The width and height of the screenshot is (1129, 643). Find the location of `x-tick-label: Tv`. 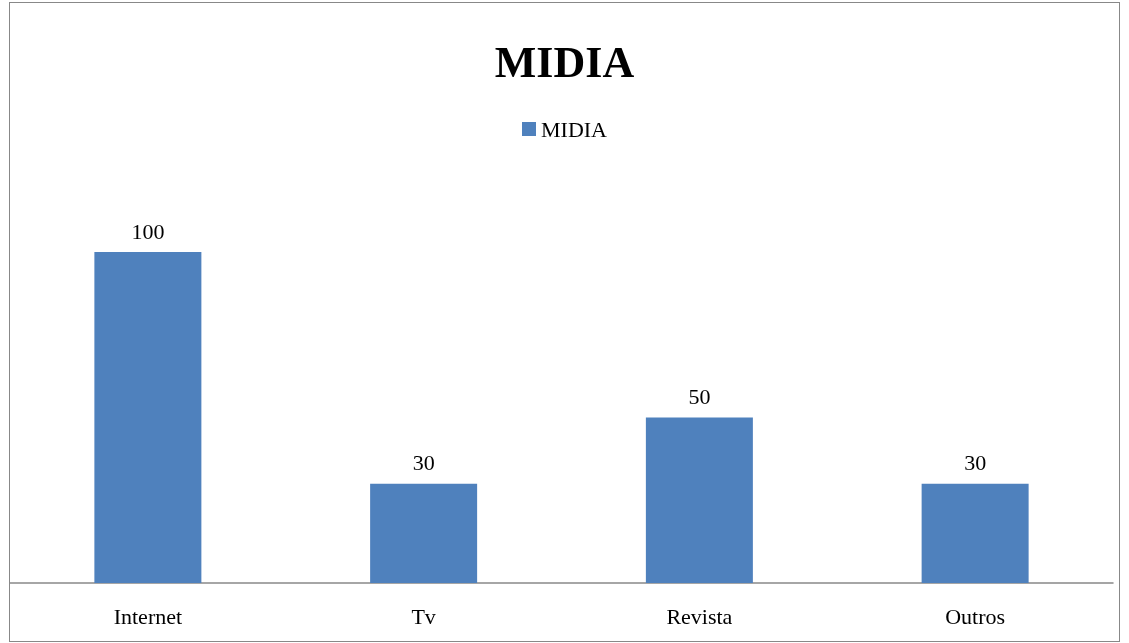

x-tick-label: Tv is located at coordinates (423, 616).